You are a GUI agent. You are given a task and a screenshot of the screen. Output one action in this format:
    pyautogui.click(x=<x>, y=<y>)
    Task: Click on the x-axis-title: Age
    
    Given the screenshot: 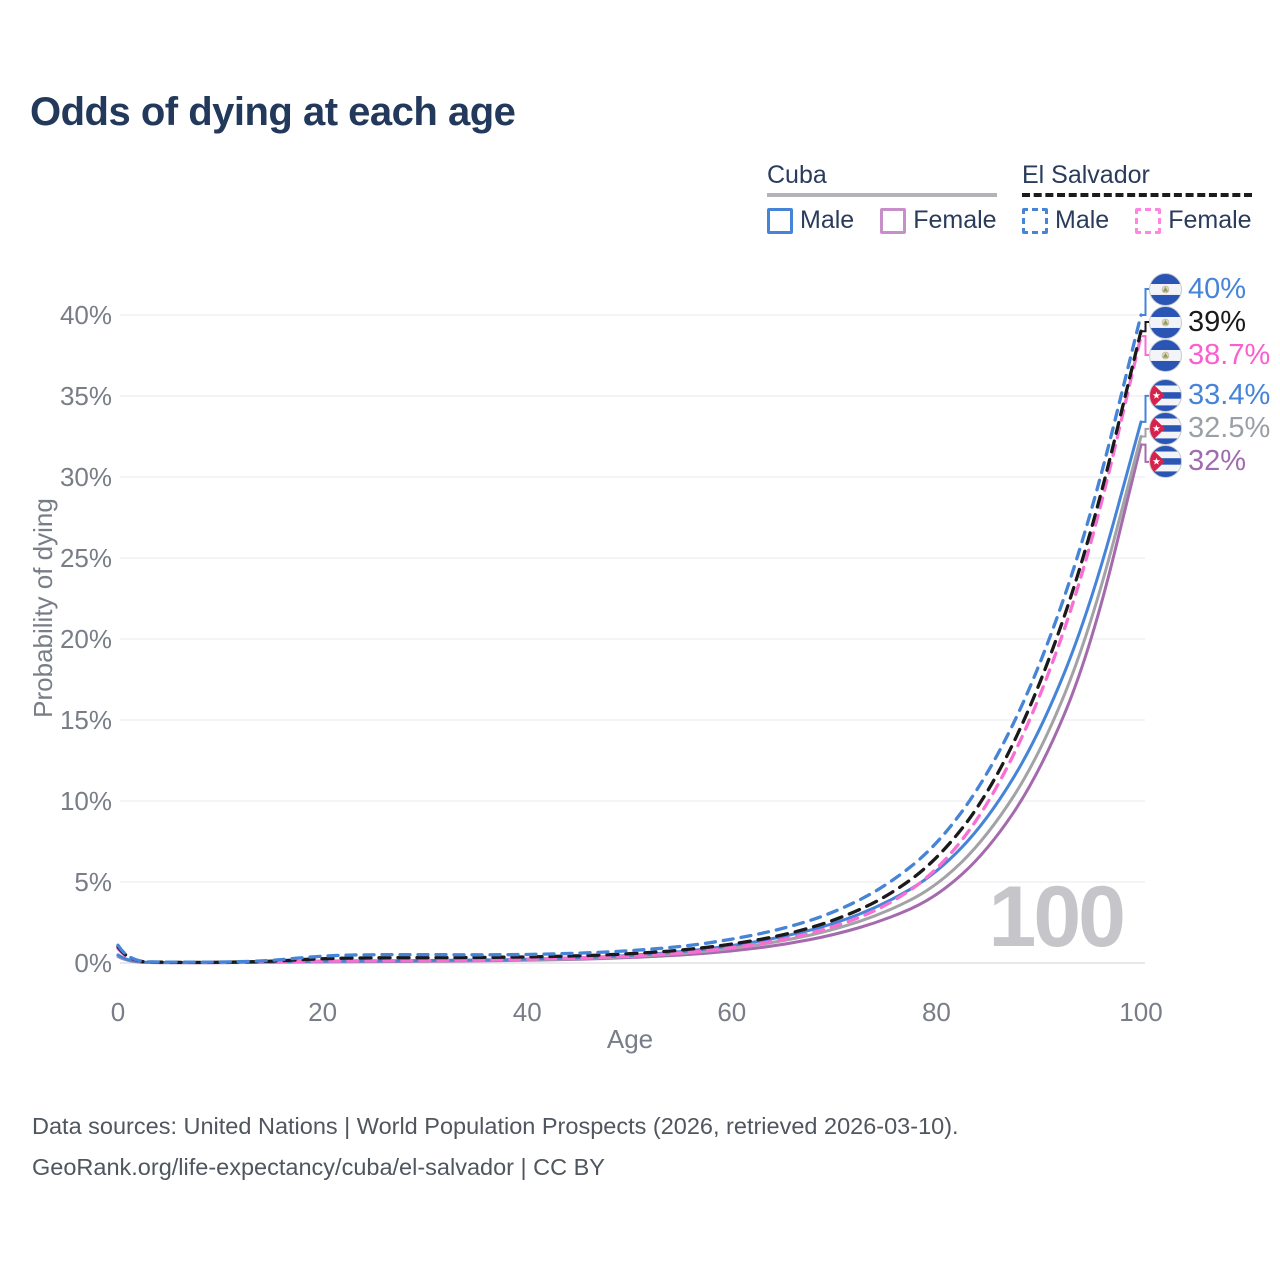 What is the action you would take?
    pyautogui.click(x=630, y=1039)
    